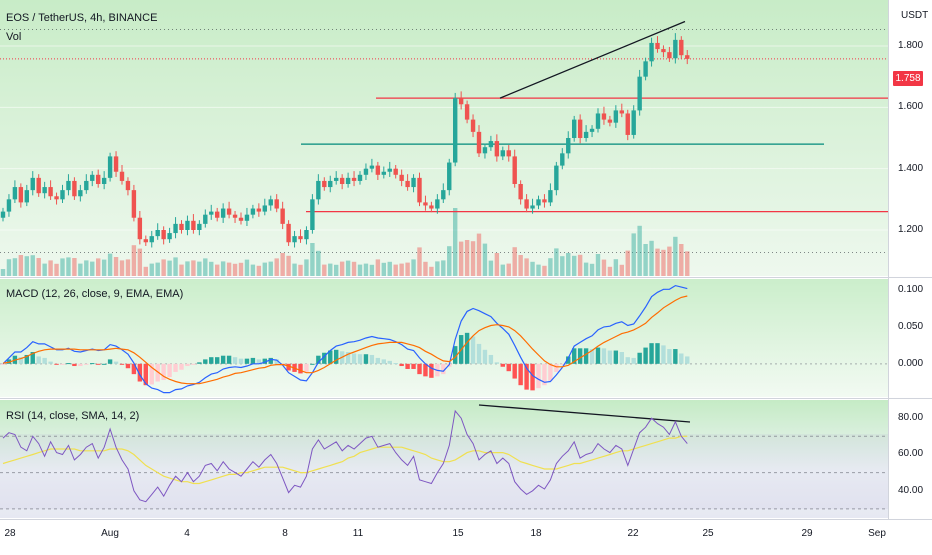 Image resolution: width=932 pixels, height=555 pixels. What do you see at coordinates (633, 533) in the screenshot?
I see `time-axis-label: 22` at bounding box center [633, 533].